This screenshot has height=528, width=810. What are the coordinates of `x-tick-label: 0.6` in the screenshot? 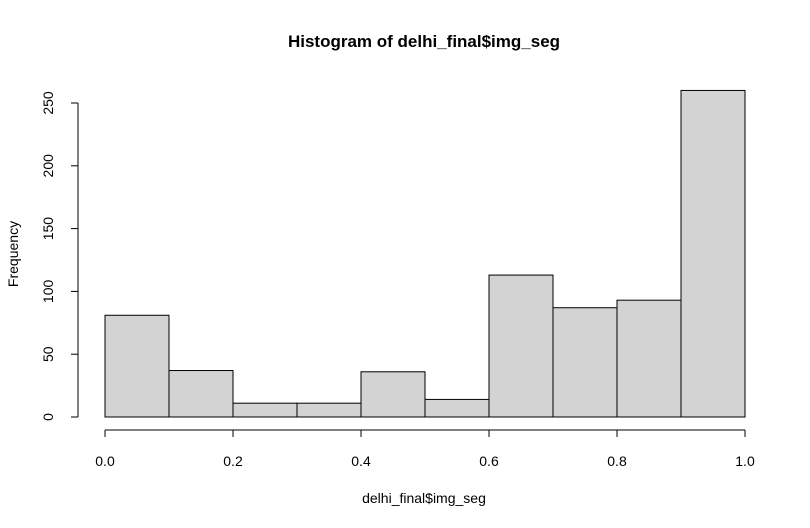 It's located at (489, 461).